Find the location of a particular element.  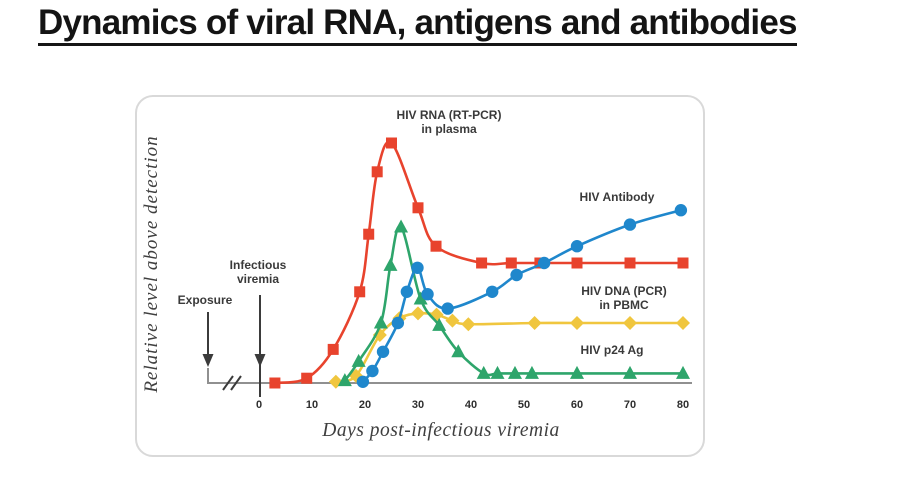

series-label-hiv-rna: HIV RNA (RT-PCR) in plasma is located at coordinates (449, 122).